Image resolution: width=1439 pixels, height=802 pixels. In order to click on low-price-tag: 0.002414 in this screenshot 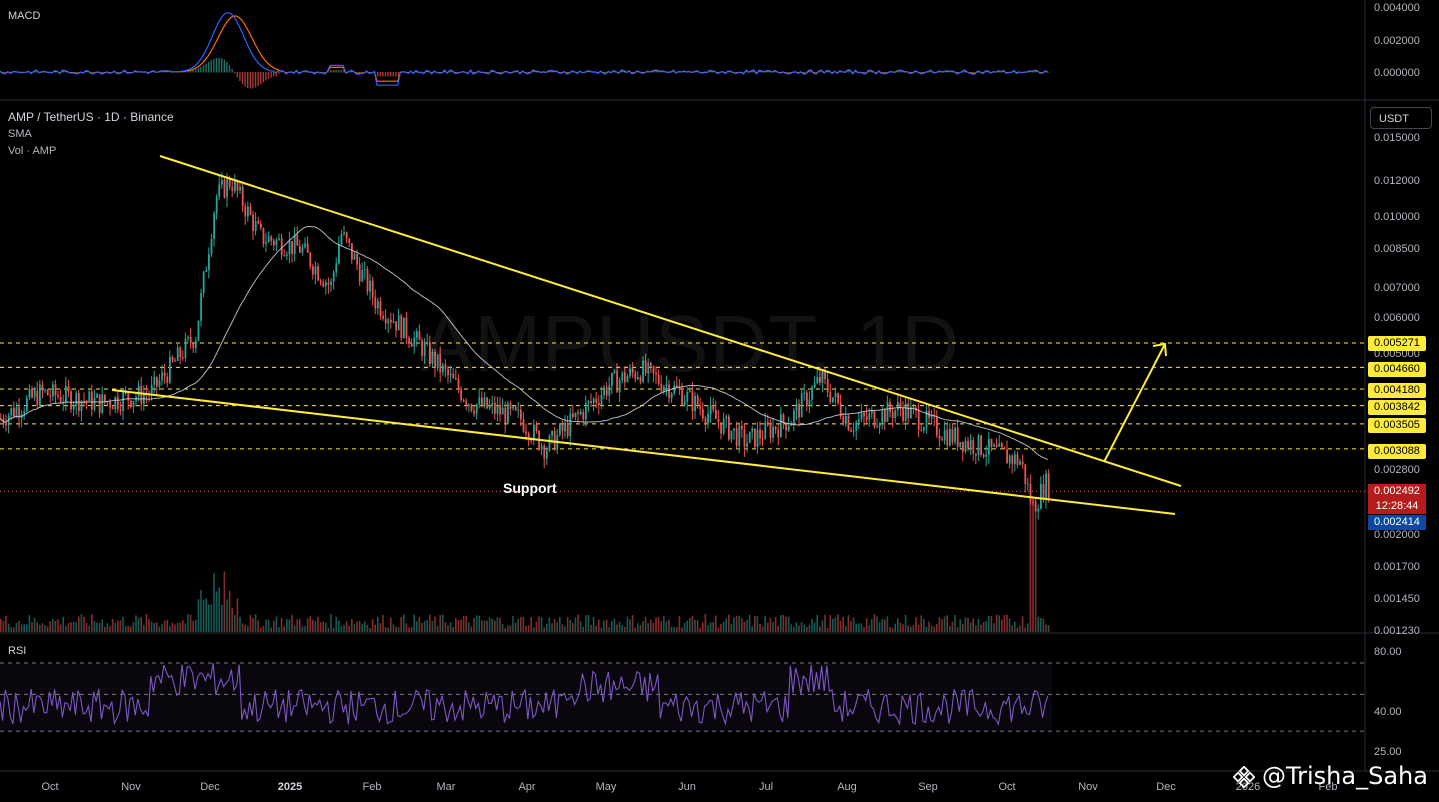, I will do `click(1397, 522)`.